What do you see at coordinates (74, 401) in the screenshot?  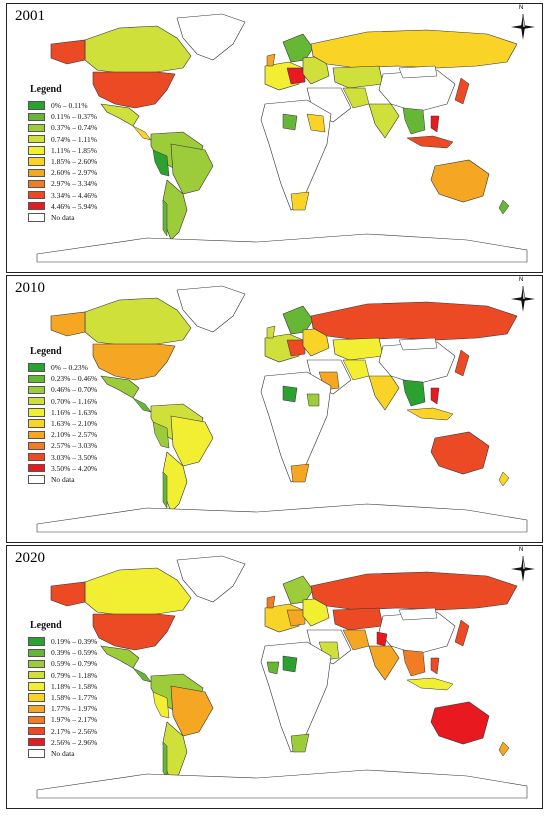 I see `legend-label: 0.70% – 1.16%` at bounding box center [74, 401].